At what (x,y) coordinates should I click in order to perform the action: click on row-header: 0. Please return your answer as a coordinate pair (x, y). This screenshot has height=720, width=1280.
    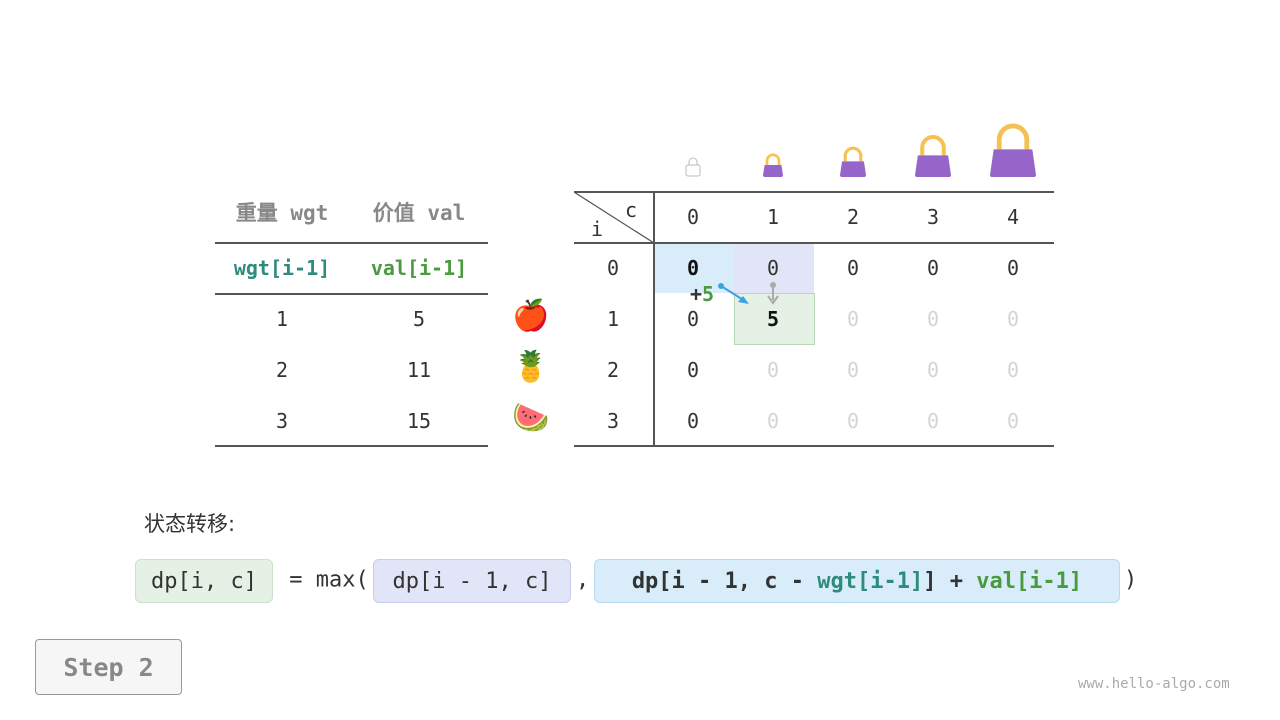
    Looking at the image, I should click on (613, 268).